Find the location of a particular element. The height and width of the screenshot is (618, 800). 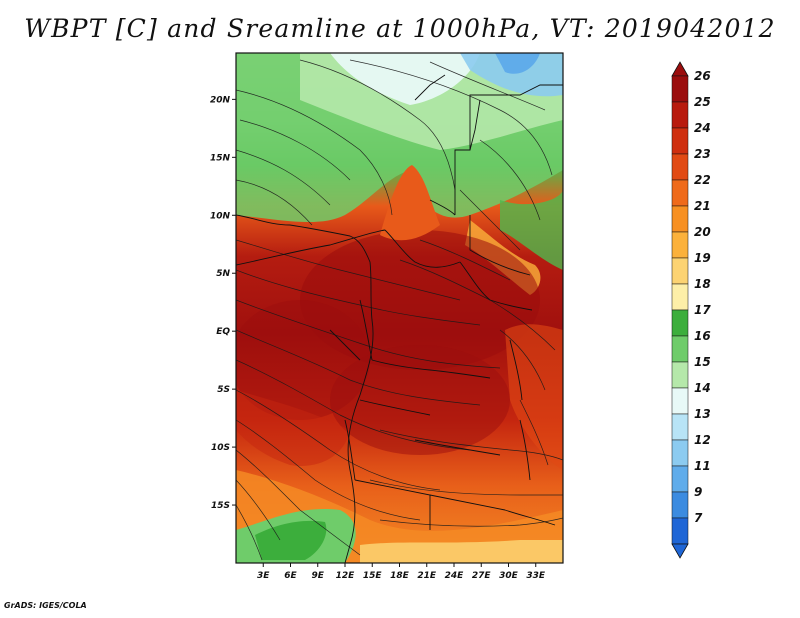

colorbar-bottom-arrow is located at coordinates (680, 551).